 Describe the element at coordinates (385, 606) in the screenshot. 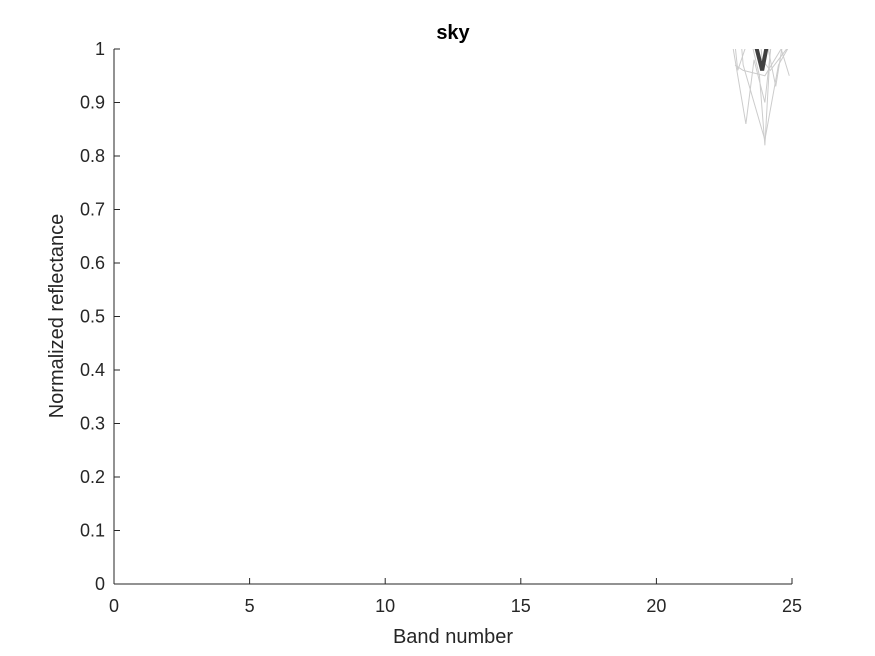

I see `x-tick-label: 10` at that location.